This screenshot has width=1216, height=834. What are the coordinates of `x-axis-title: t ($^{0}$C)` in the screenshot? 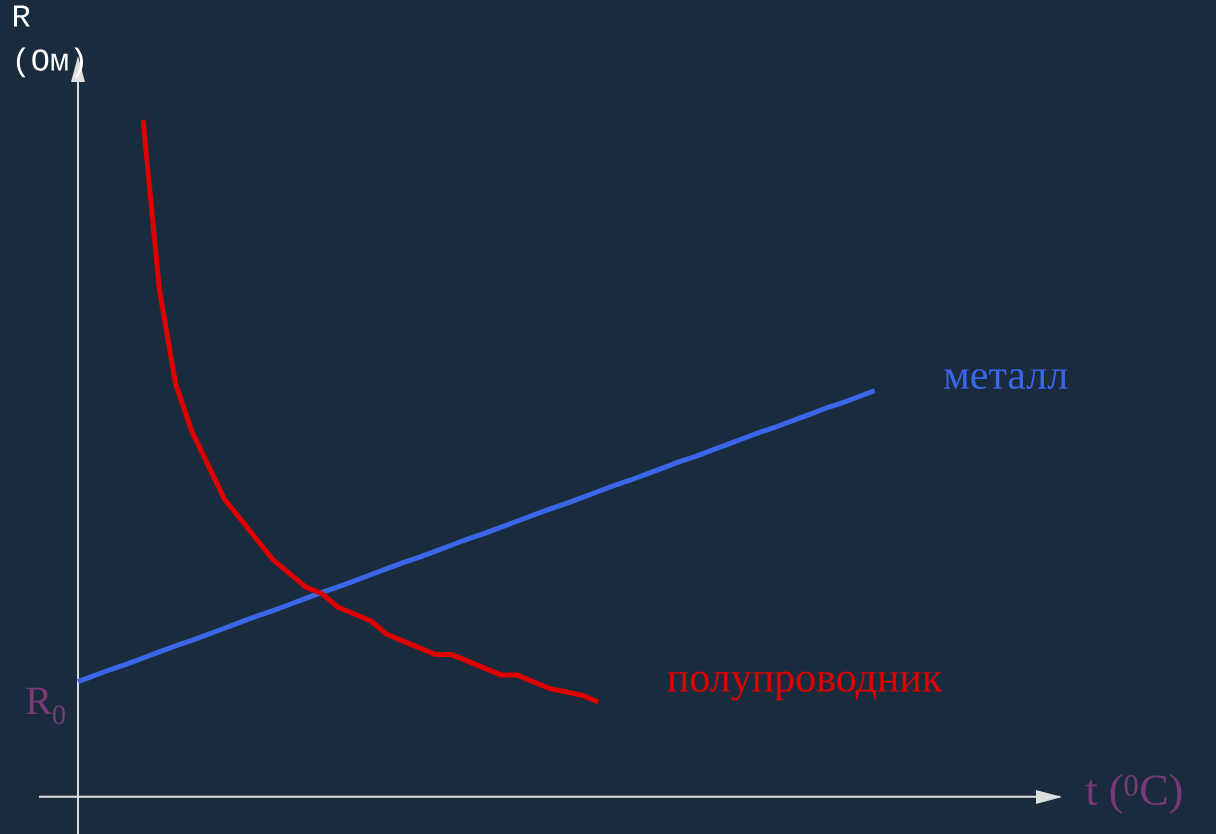 It's located at (1133, 794).